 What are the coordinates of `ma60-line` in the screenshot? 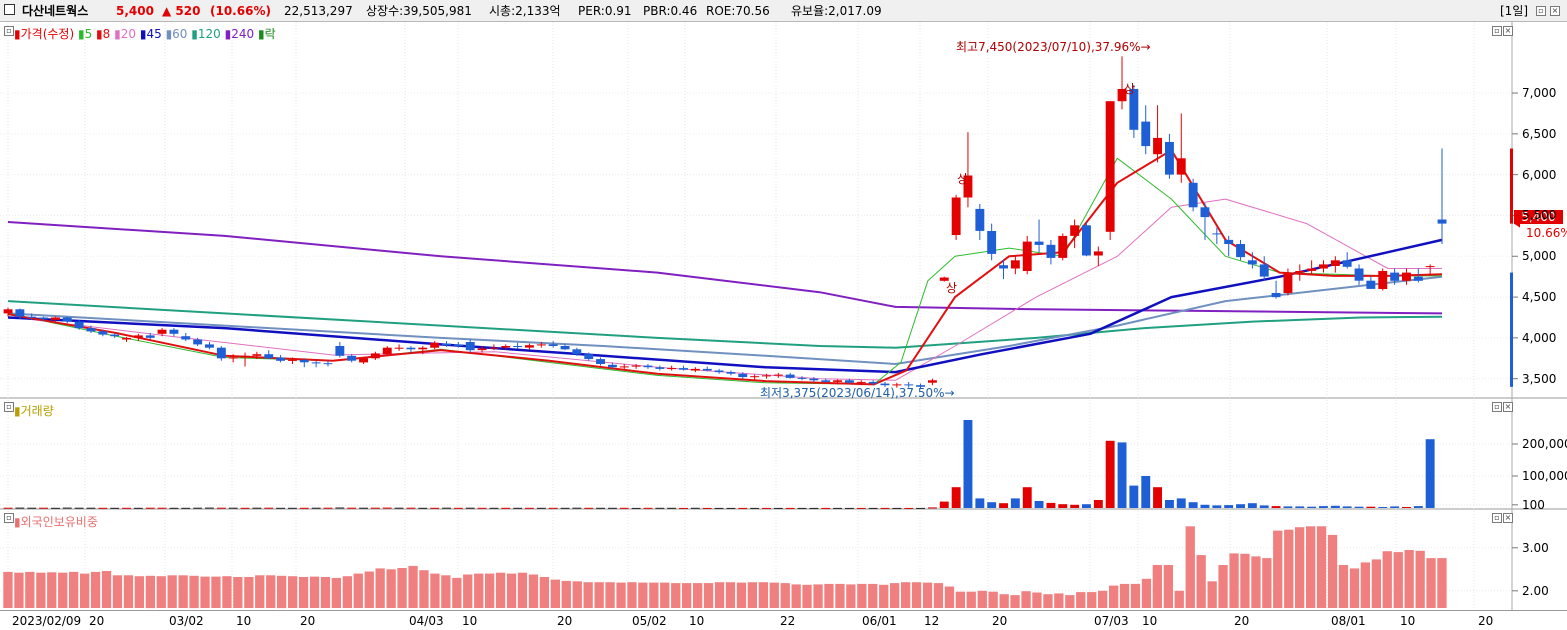 It's located at (725, 320).